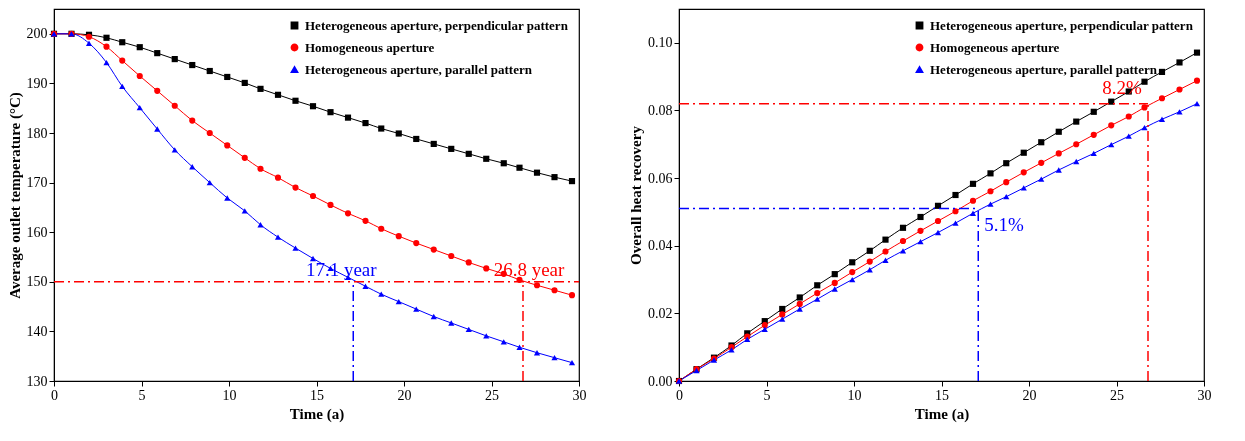 The height and width of the screenshot is (441, 1245). What do you see at coordinates (636, 195) in the screenshot?
I see `y-axis-title: Overall heat recovery` at bounding box center [636, 195].